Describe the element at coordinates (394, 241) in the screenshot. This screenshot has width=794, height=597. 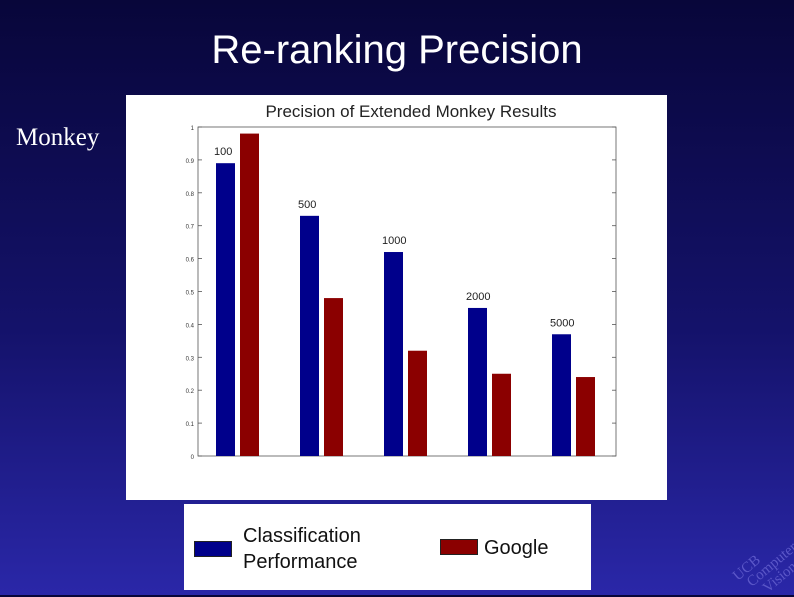
I see `category-label: 1000` at that location.